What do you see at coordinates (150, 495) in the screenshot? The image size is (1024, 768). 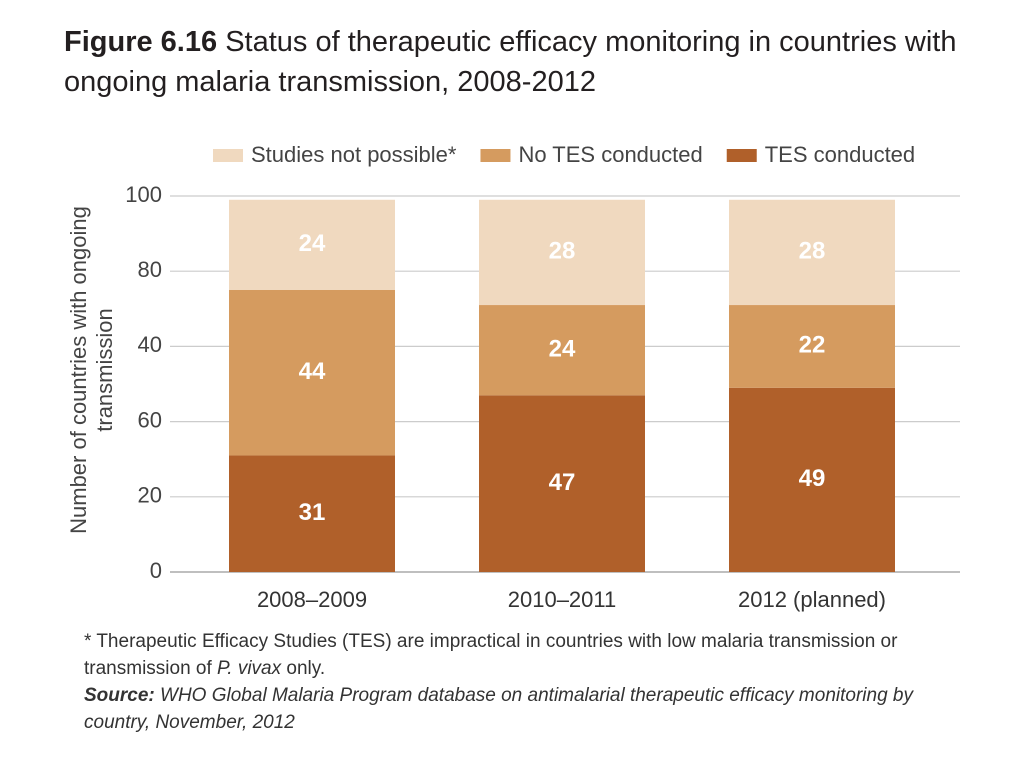 I see `y-tick-label: 20` at bounding box center [150, 495].